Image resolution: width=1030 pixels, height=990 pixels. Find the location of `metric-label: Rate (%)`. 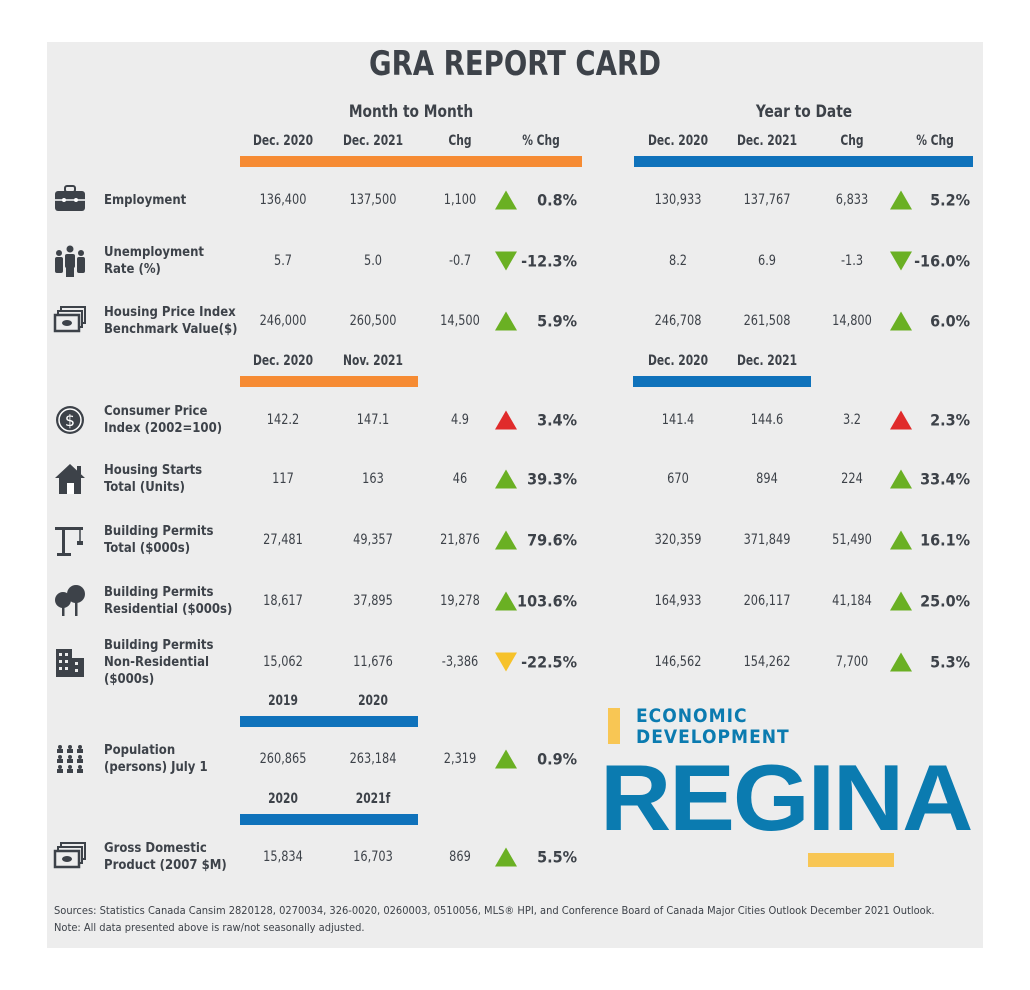

metric-label: Rate (%) is located at coordinates (132, 269).